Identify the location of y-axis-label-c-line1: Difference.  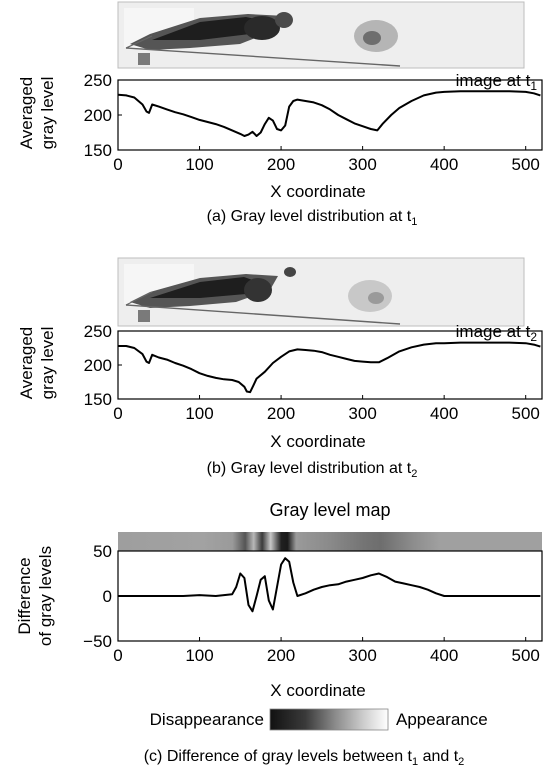
(24, 595).